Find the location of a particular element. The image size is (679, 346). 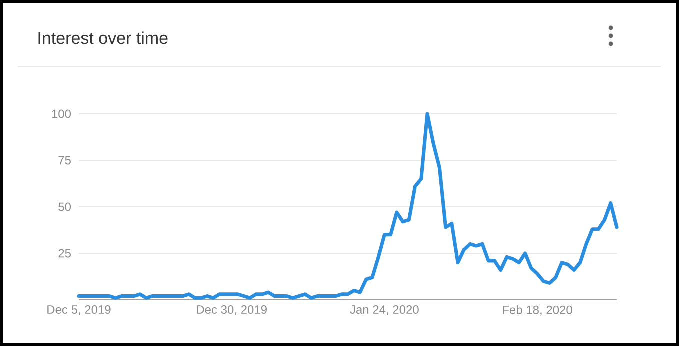

x-tick-label: Dec 30, 2019 is located at coordinates (232, 311).